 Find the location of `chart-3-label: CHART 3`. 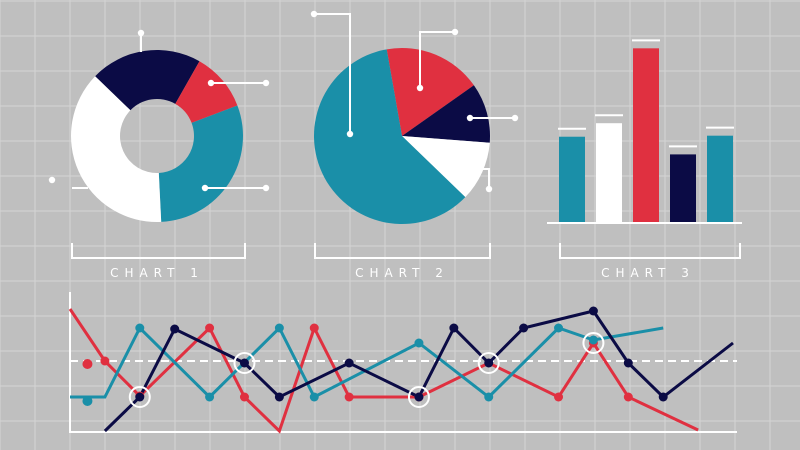

chart-3-label: CHART 3 is located at coordinates (648, 273).